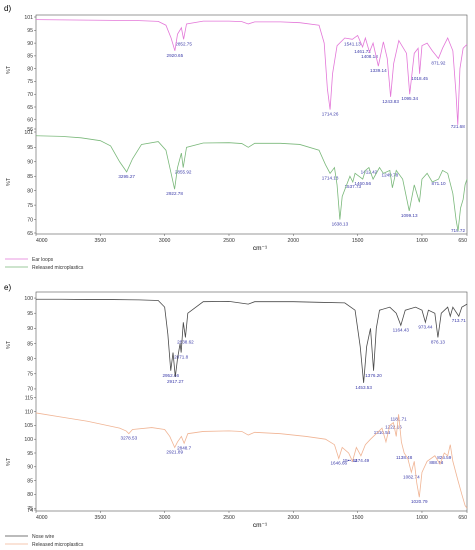 Image resolution: width=475 pixels, height=550 pixels. Describe the element at coordinates (350, 460) in the screenshot. I see `peak-label: 15••.32` at that location.